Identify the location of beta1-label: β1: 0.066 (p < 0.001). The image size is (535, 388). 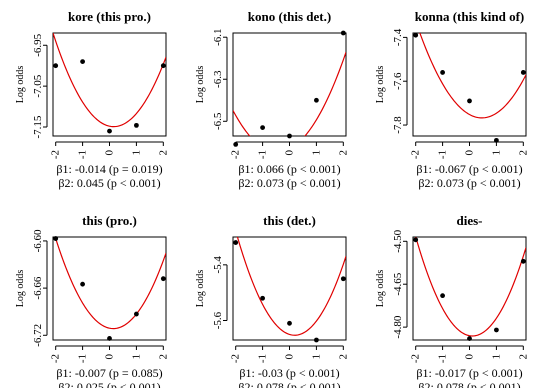
(289, 169).